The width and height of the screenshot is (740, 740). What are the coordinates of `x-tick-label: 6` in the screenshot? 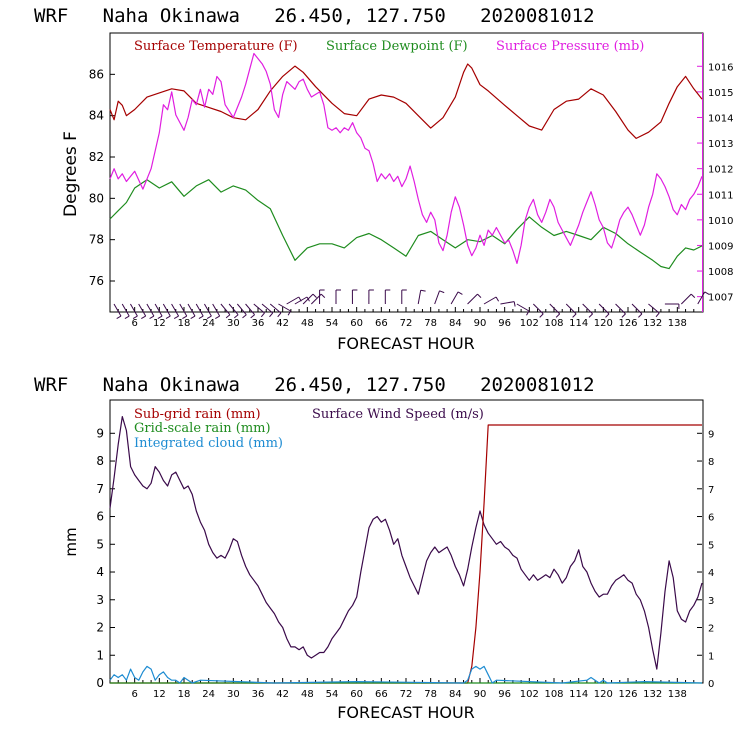 It's located at (134, 323).